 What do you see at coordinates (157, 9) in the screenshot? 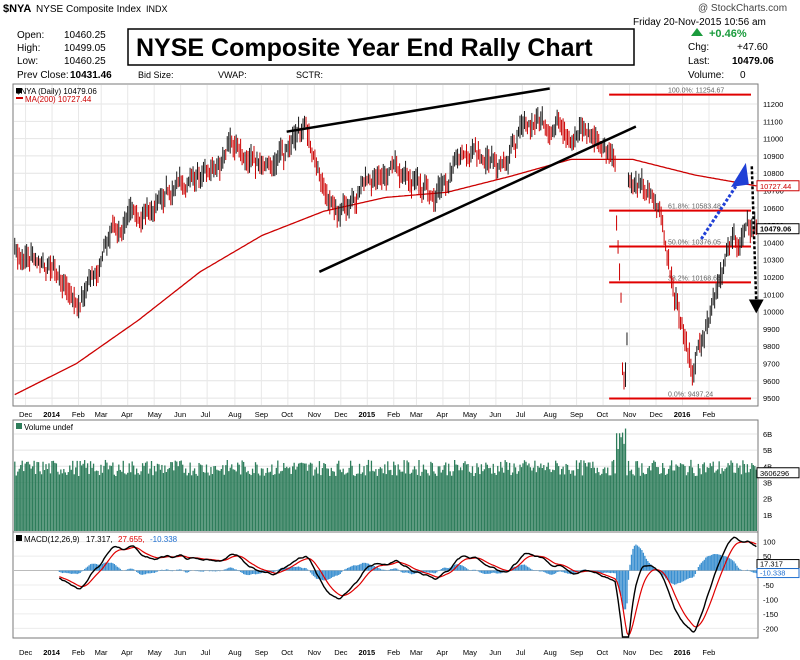
I see `exchange: INDX` at bounding box center [157, 9].